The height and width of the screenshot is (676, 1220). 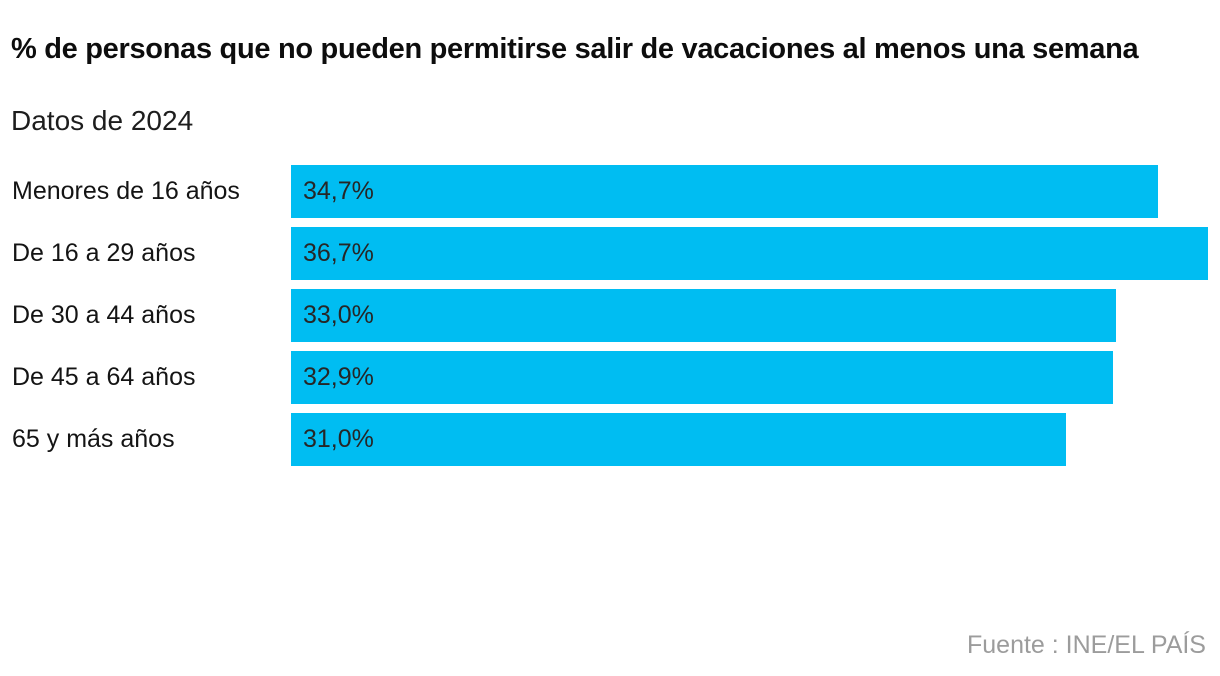 I want to click on bar-value-label: 36,7%, so click(x=338, y=253).